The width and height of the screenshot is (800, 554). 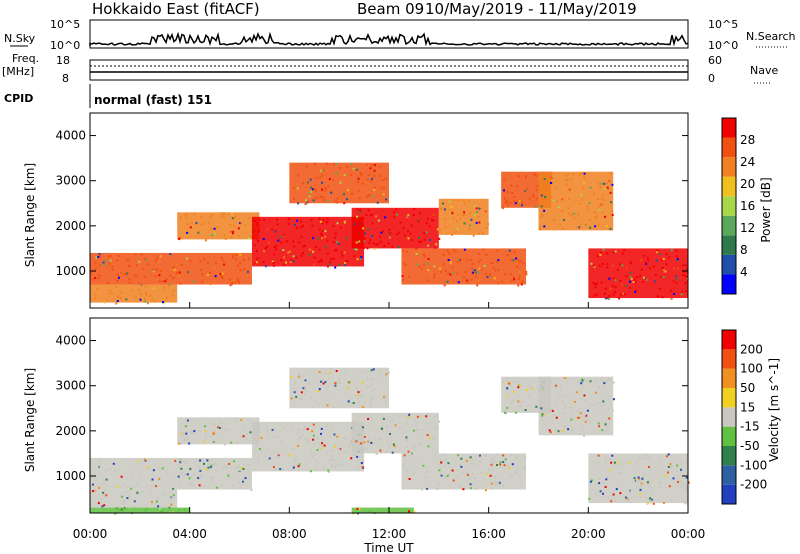 What do you see at coordinates (751, 369) in the screenshot?
I see `colorbar-tick-label: 100` at bounding box center [751, 369].